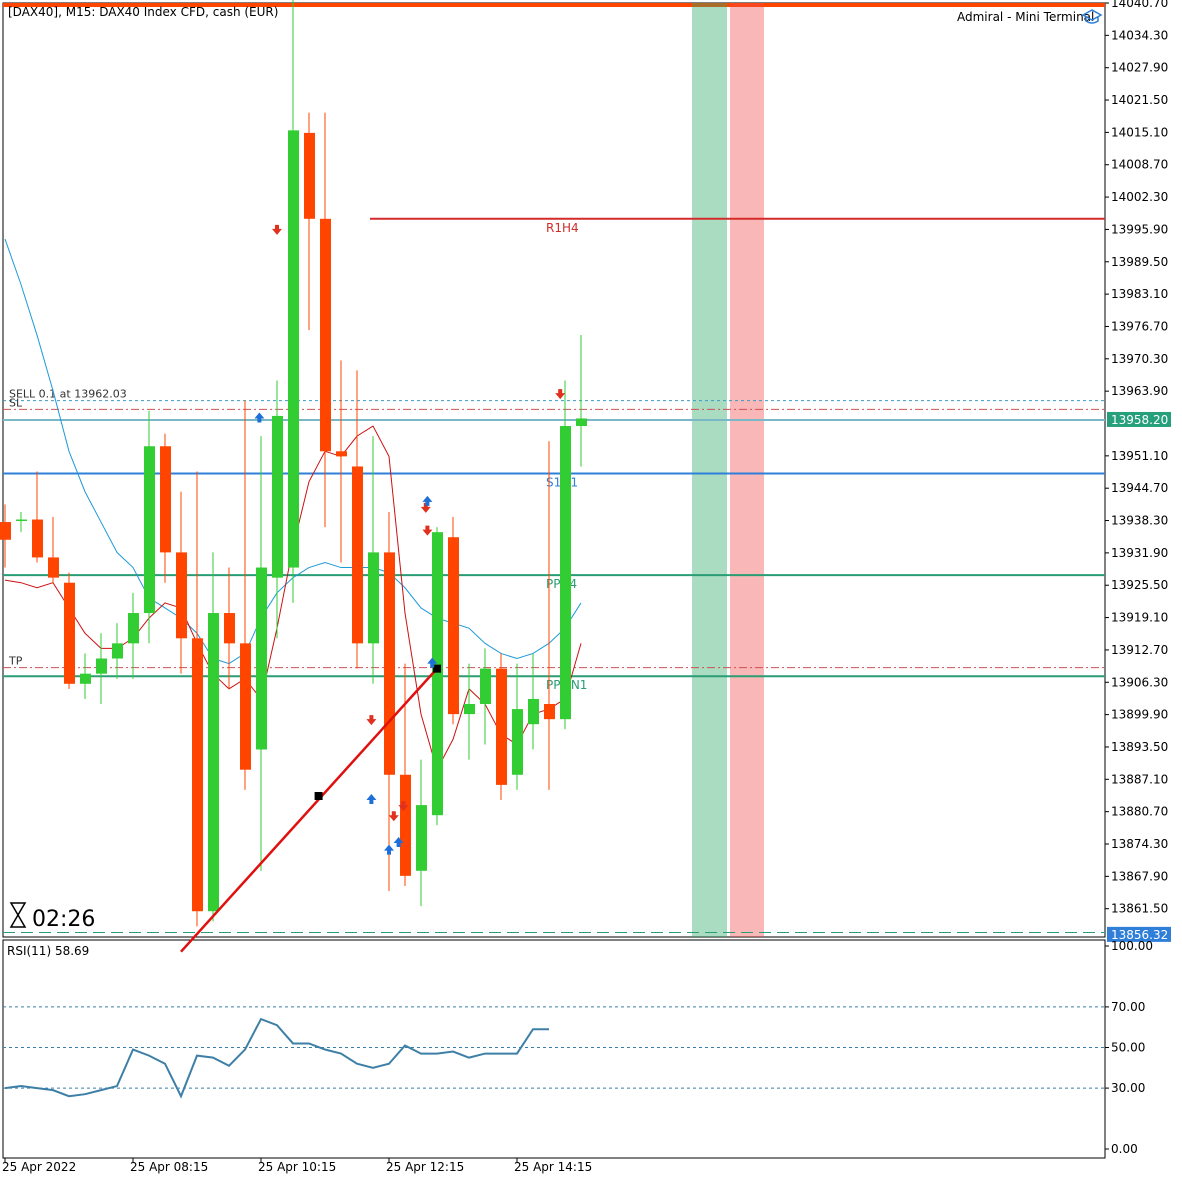  Describe the element at coordinates (318, 795) in the screenshot. I see `trendline-handle-mid` at that location.